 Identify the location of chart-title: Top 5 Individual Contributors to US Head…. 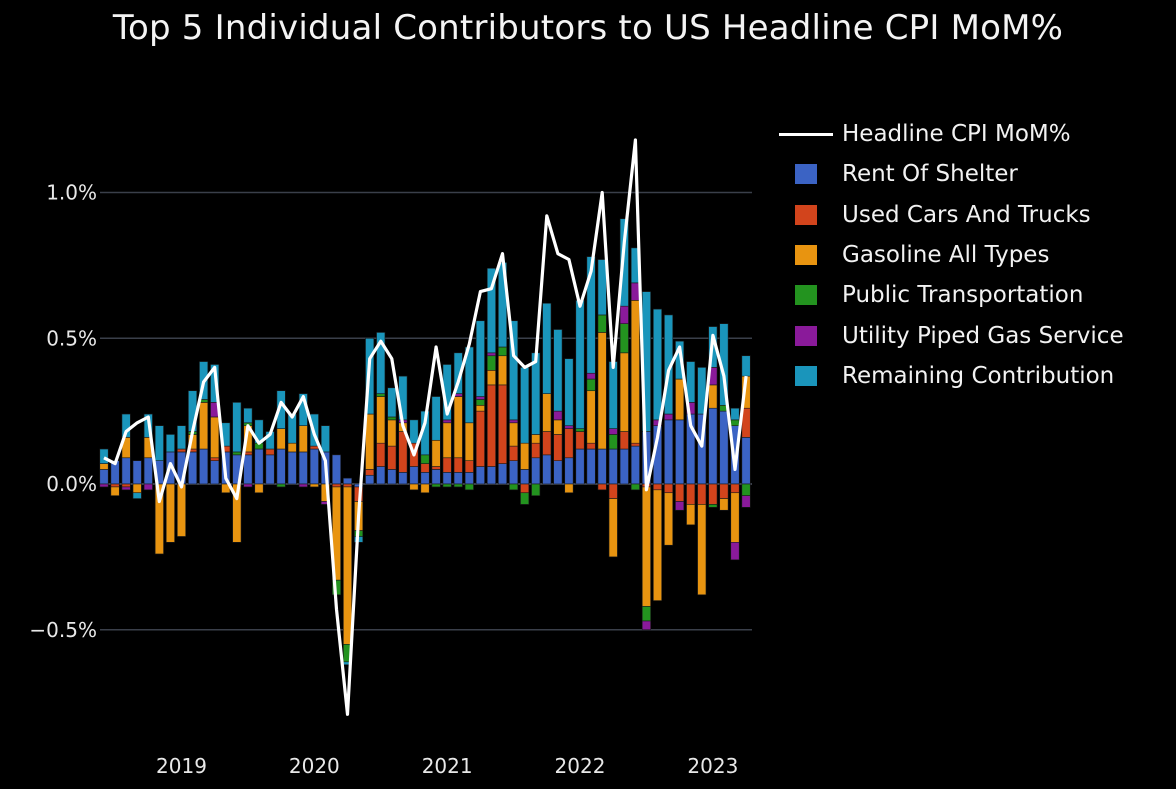
(588, 28).